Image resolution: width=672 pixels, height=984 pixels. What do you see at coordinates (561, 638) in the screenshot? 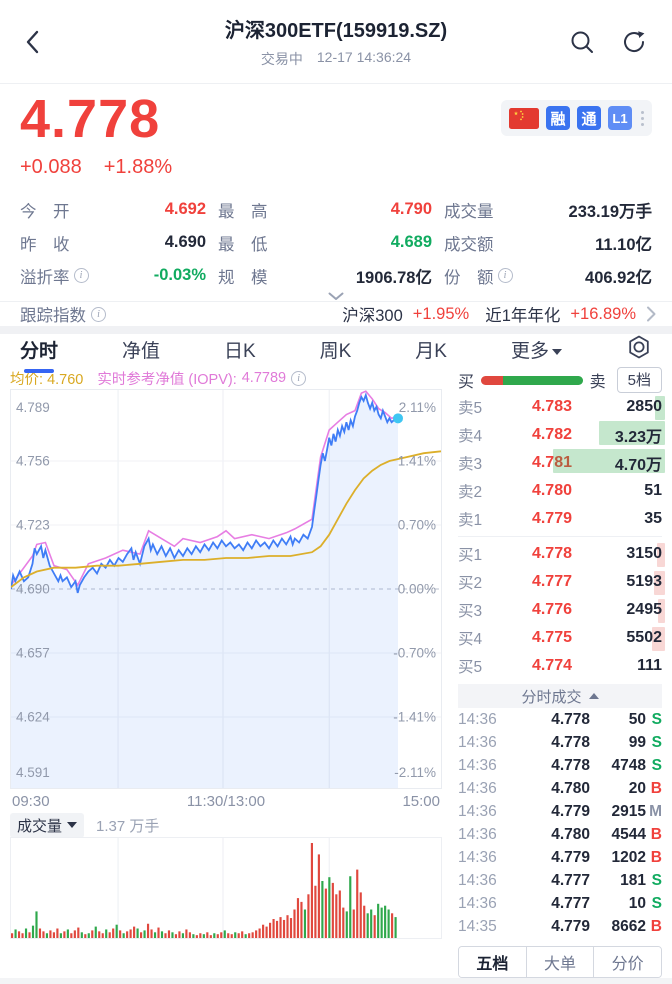
I see `bid-level-买4: 买4 4.775 5502` at bounding box center [561, 638].